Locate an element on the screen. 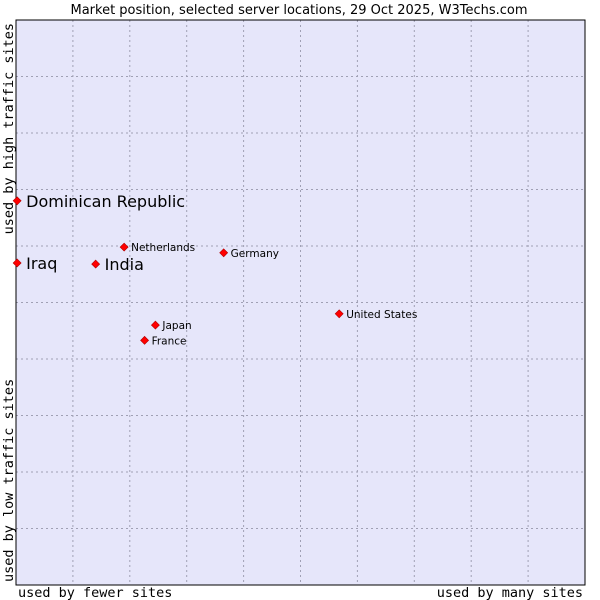  y-axis-label-low: used by low traffic sites is located at coordinates (9, 480).